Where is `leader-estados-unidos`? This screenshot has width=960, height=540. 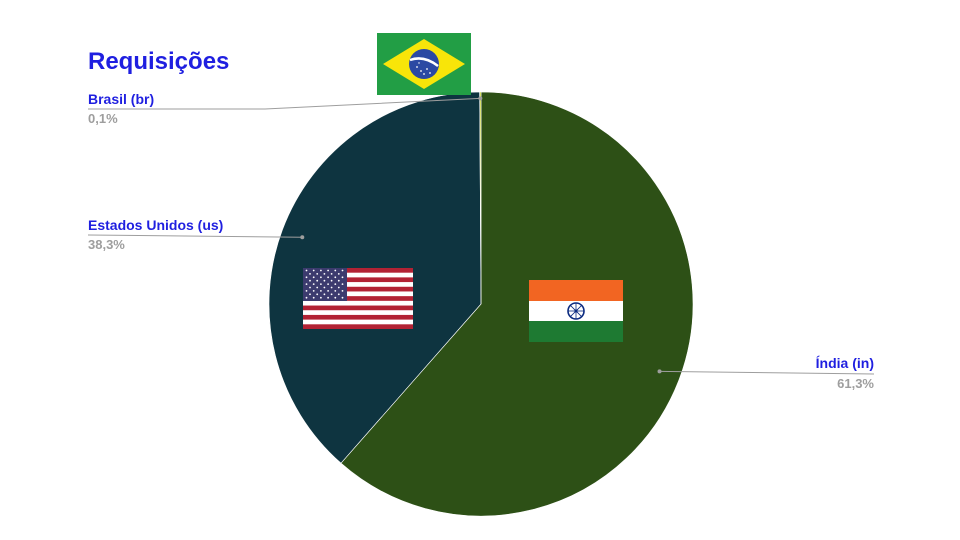
leader-estados-unidos is located at coordinates (195, 236).